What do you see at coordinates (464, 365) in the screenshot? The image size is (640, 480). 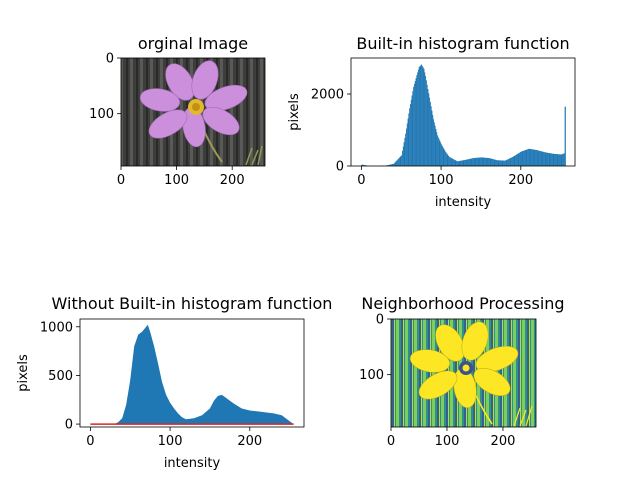 I see `processed-petals` at bounding box center [464, 365].